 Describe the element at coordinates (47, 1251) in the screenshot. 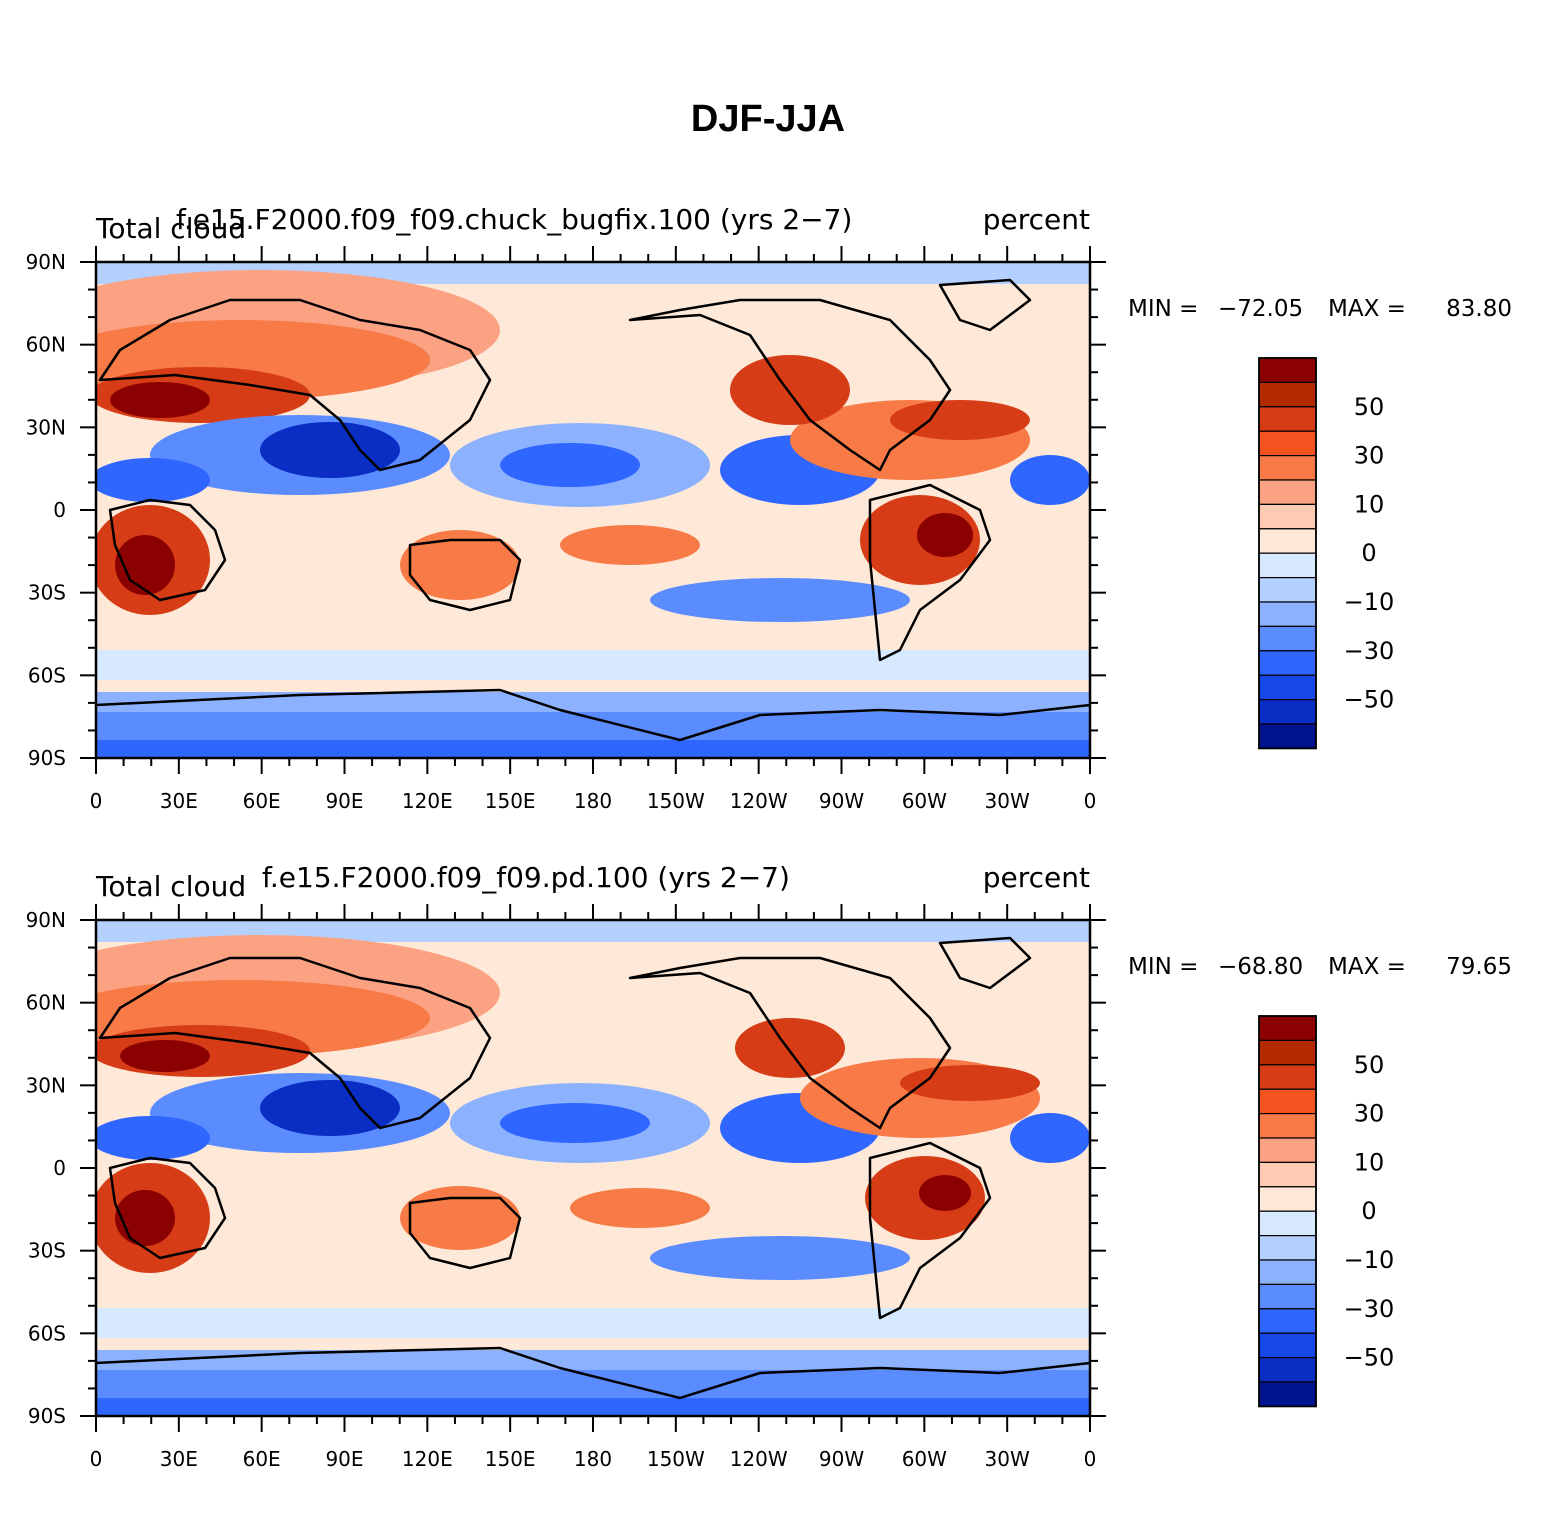

I see `lat-label: 30S` at that location.